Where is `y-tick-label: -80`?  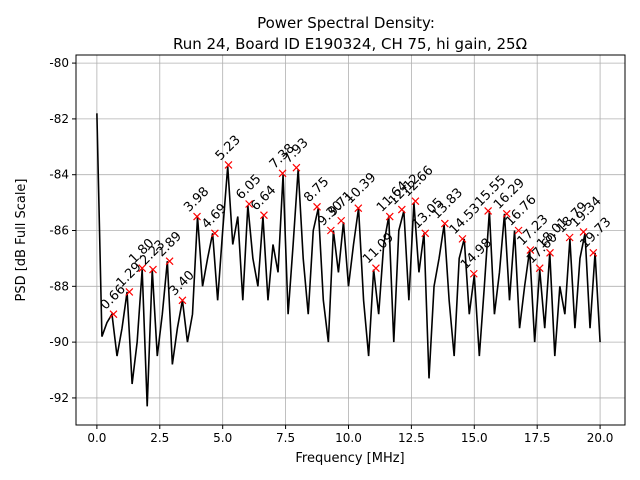
y-tick-label: -80 is located at coordinates (59, 63).